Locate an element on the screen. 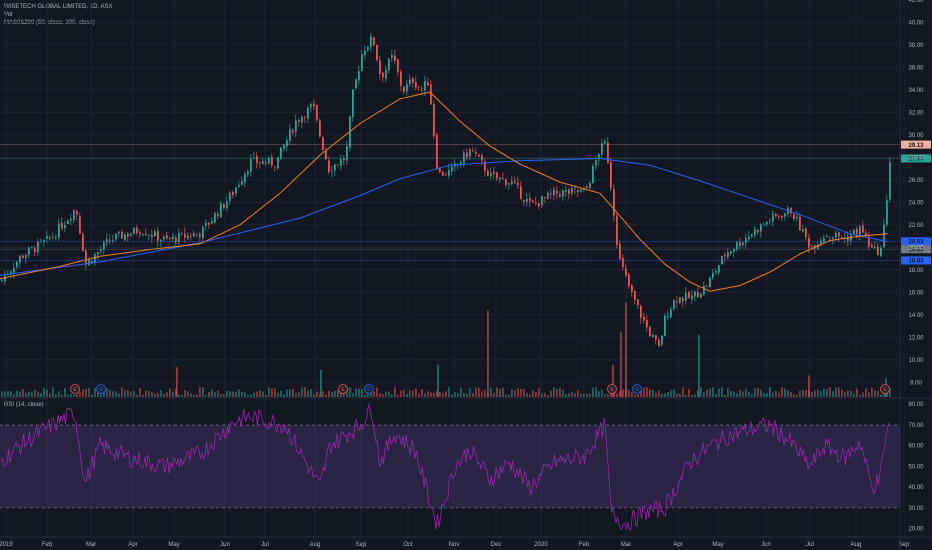 The width and height of the screenshot is (932, 550). x-tick-label: Apr is located at coordinates (132, 545).